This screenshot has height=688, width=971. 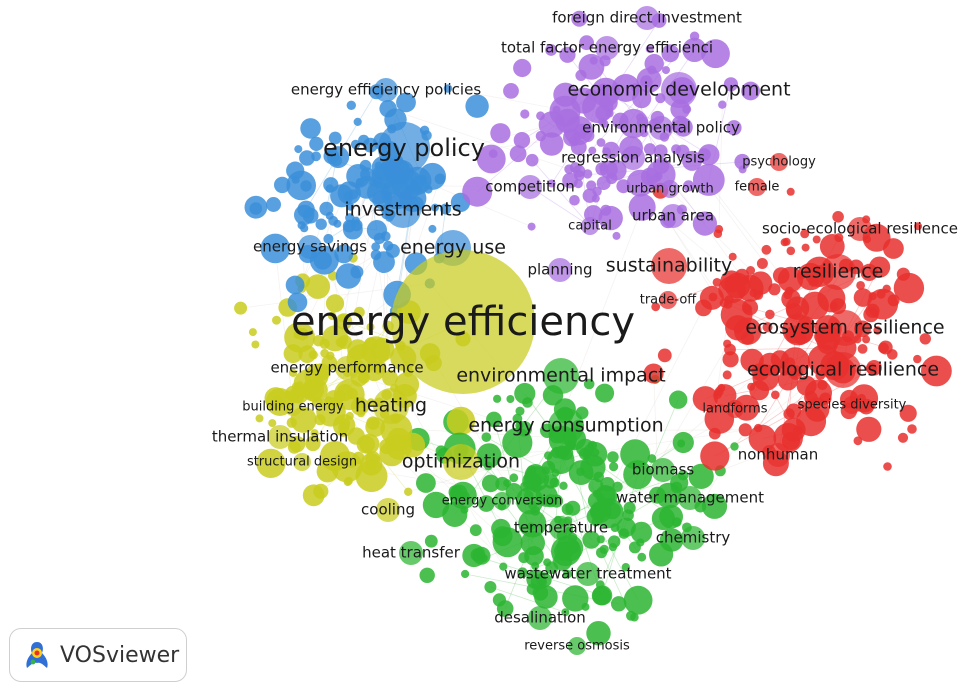 What do you see at coordinates (588, 573) in the screenshot?
I see `keyword-label: wastewater treatment` at bounding box center [588, 573].